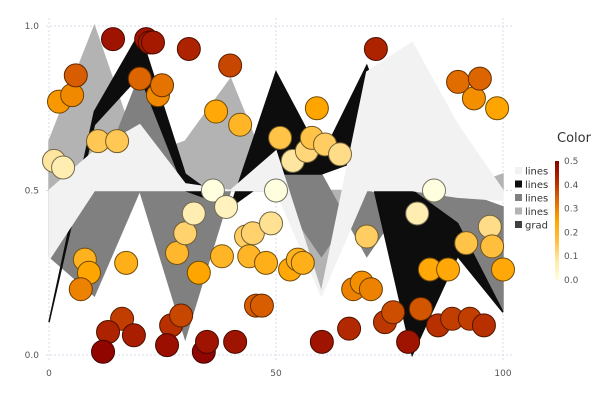  Describe the element at coordinates (571, 257) in the screenshot. I see `colorbar-tick-label: 0.1` at that location.